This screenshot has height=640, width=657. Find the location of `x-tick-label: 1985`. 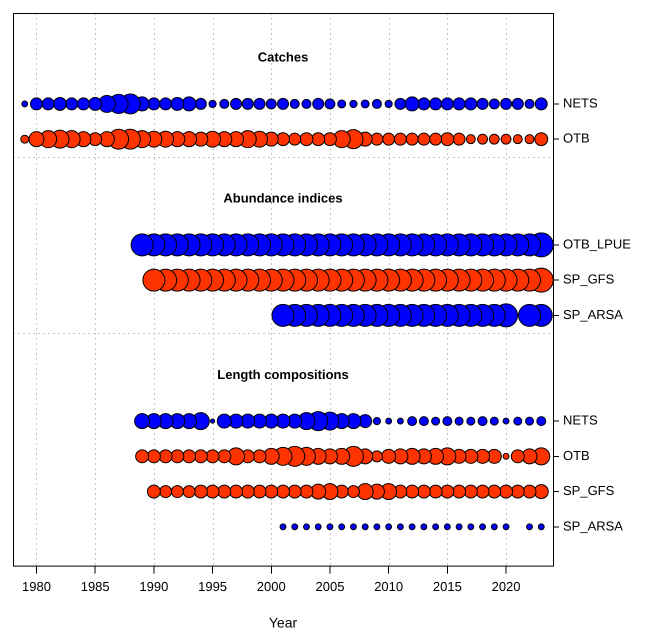

x-tick-label: 1985 is located at coordinates (95, 586).